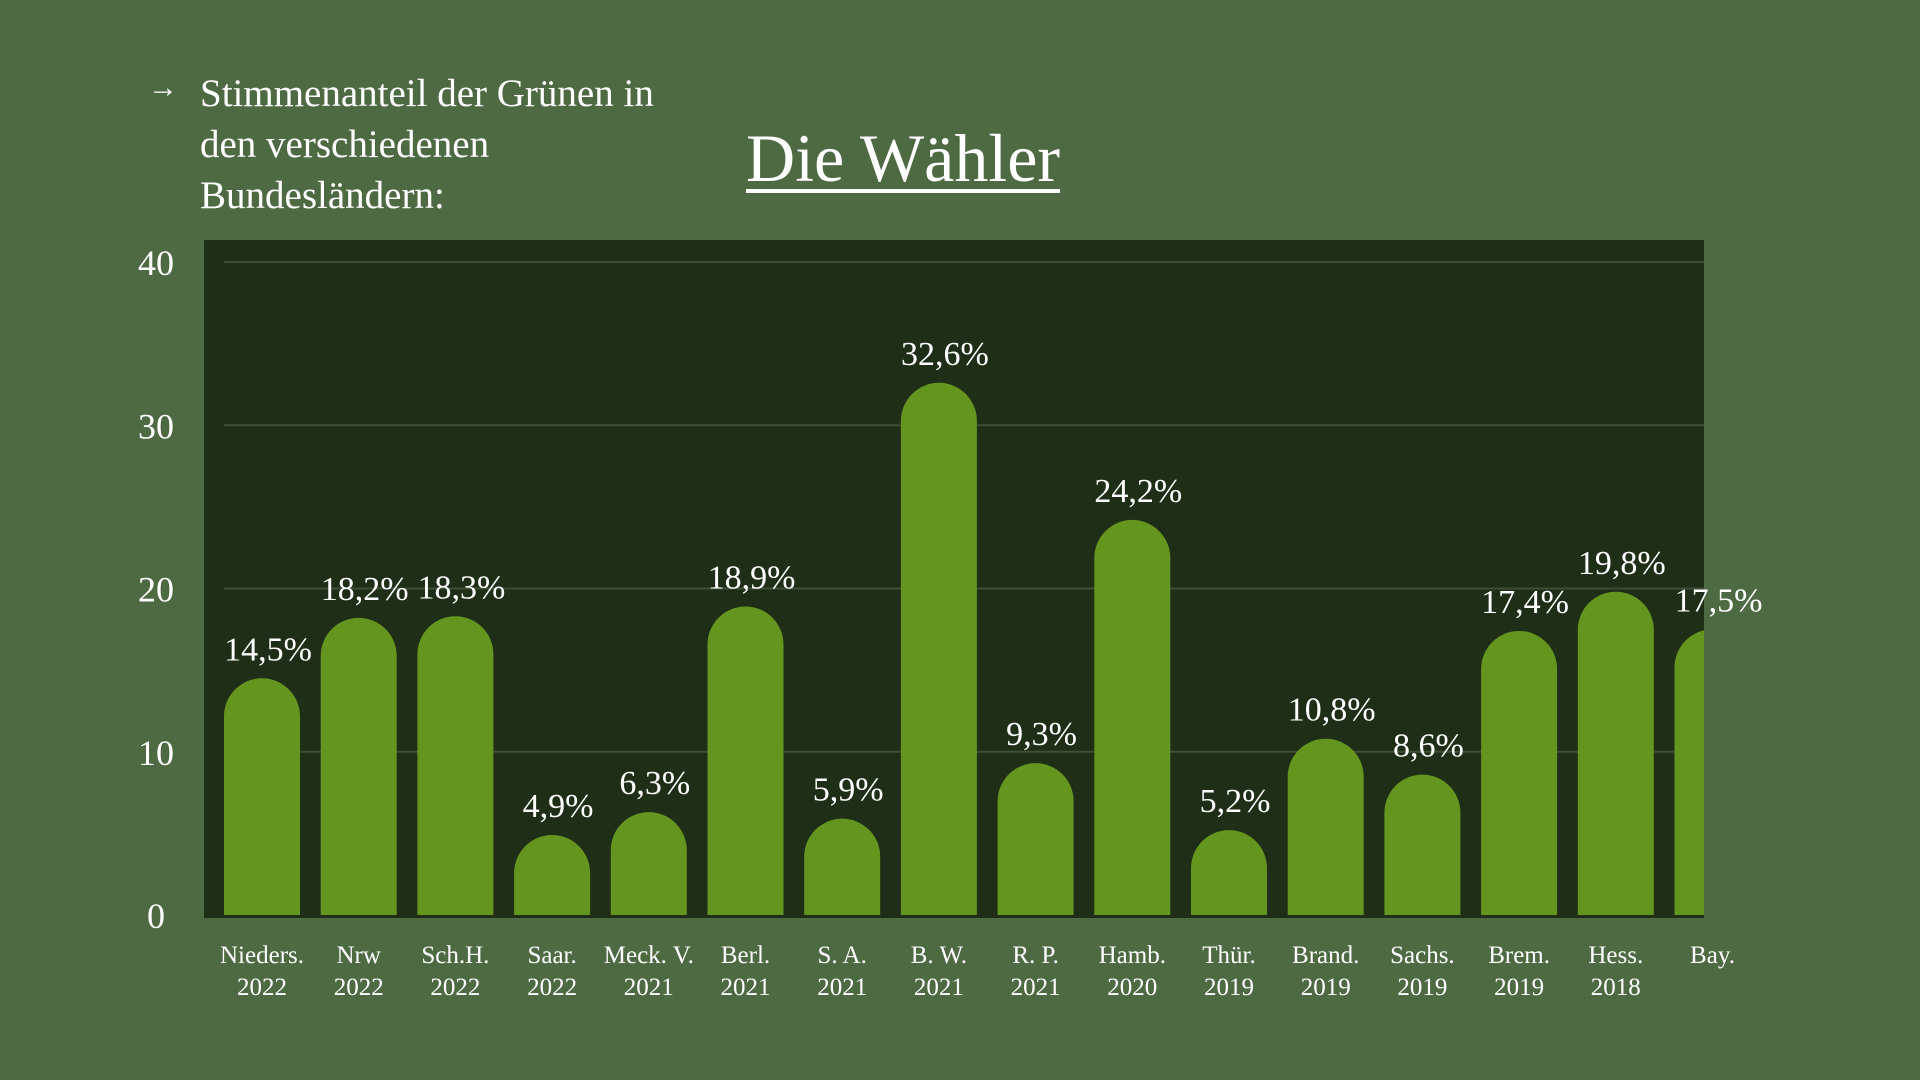 Image resolution: width=1920 pixels, height=1080 pixels. I want to click on data-label: 4,9%, so click(558, 806).